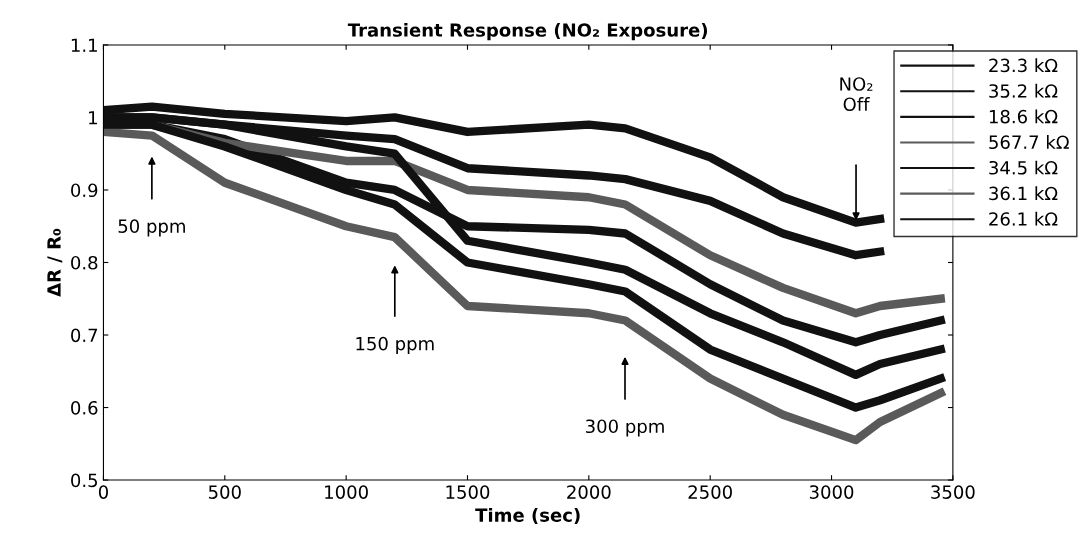  What do you see at coordinates (953, 492) in the screenshot?
I see `x-tick-label: 3500` at bounding box center [953, 492].